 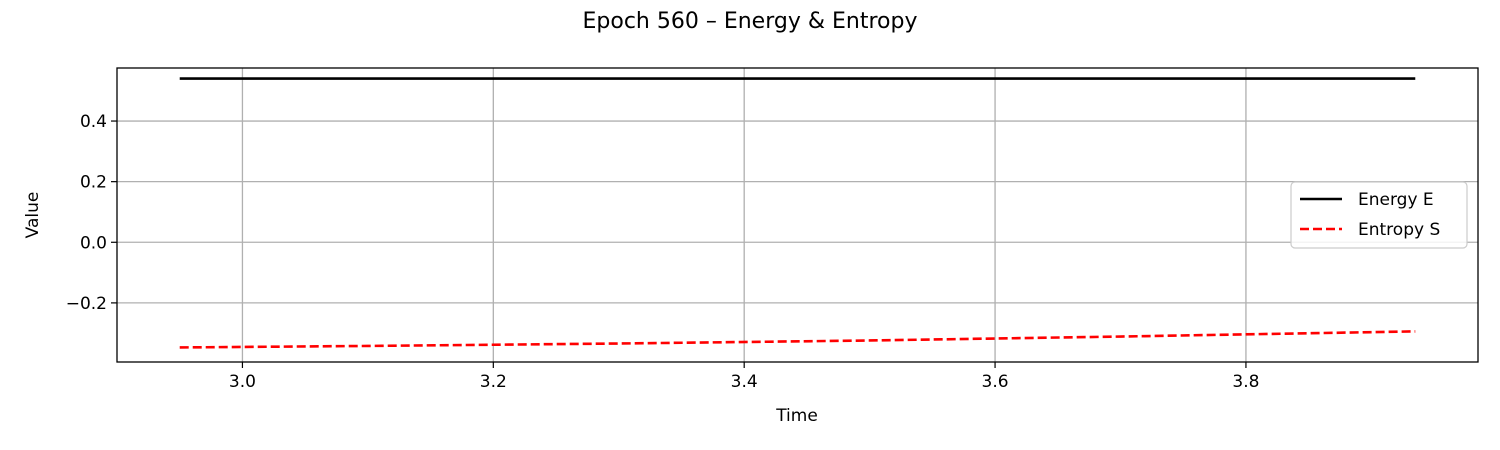 I want to click on legend: Energy E Entropy S, so click(x=1379, y=215).